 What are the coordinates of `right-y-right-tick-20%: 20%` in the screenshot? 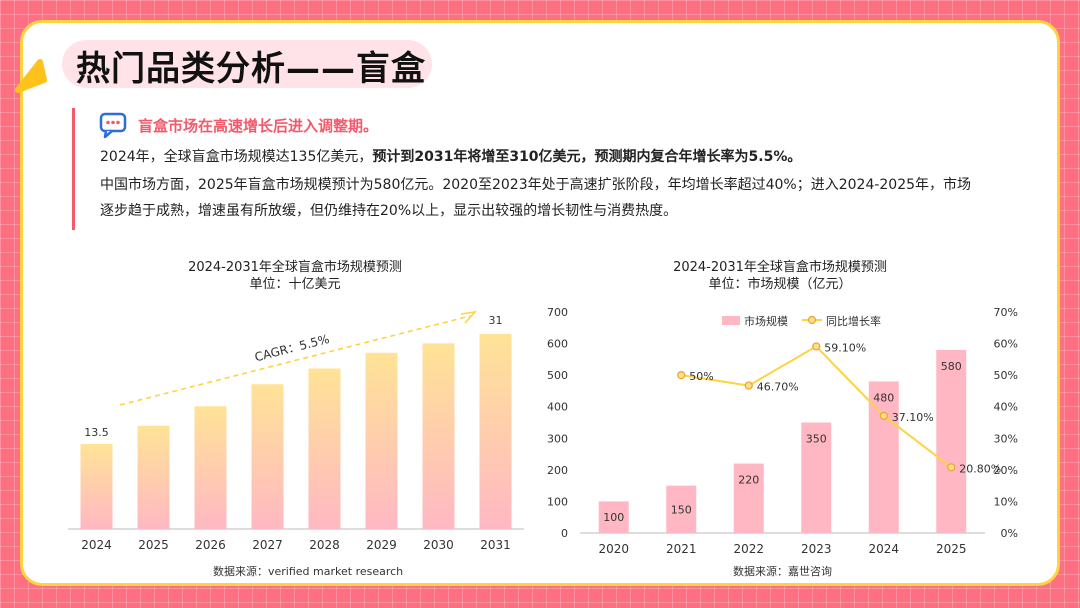 It's located at (1006, 470).